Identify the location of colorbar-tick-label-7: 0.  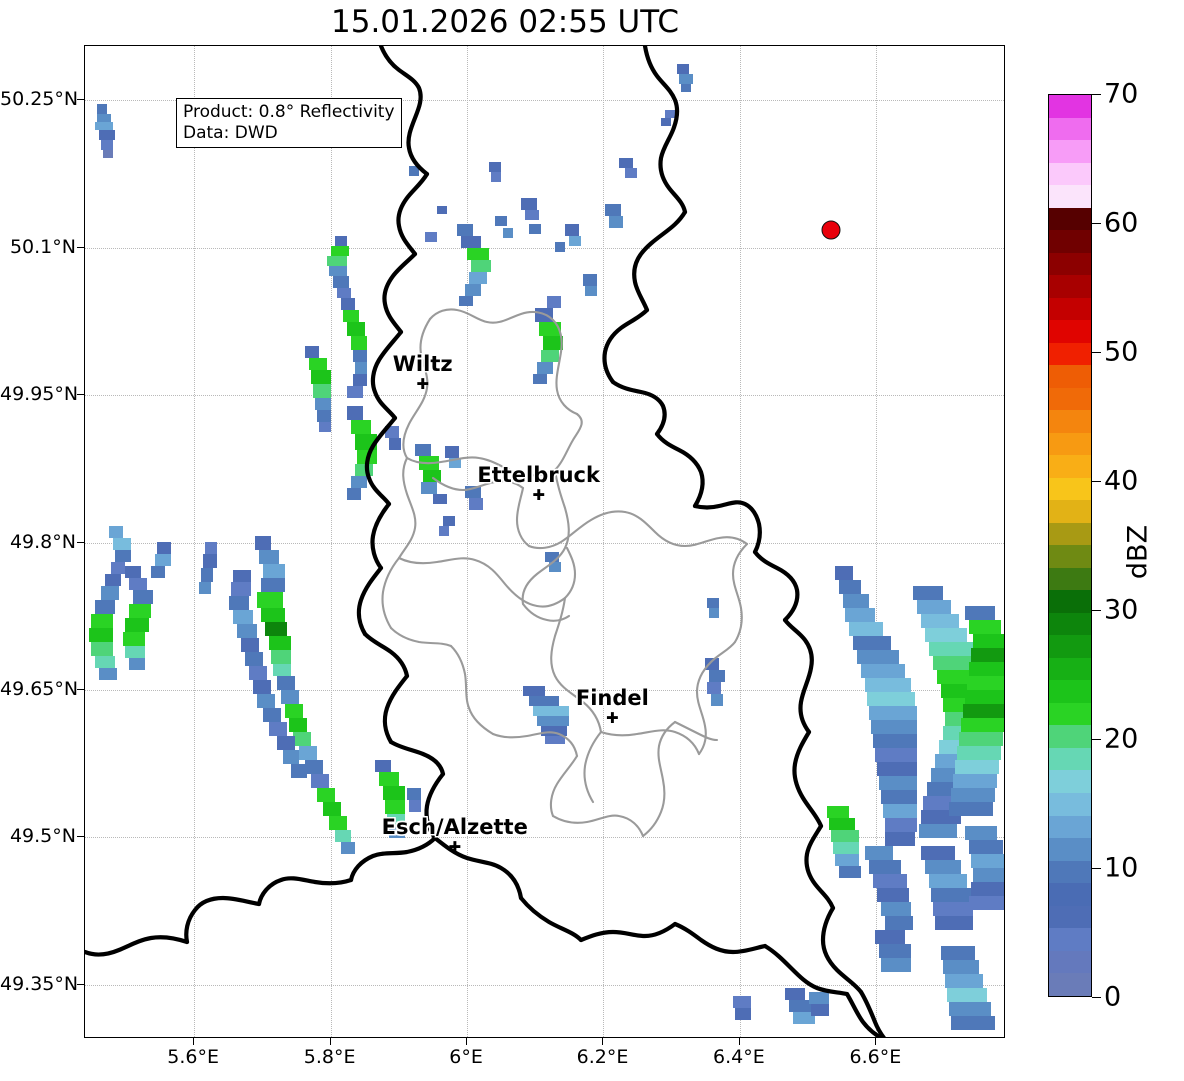
(1113, 997).